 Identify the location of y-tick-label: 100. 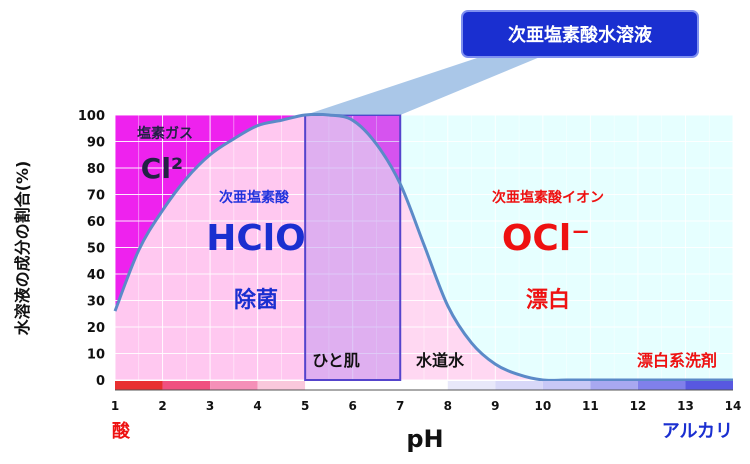
(91, 116).